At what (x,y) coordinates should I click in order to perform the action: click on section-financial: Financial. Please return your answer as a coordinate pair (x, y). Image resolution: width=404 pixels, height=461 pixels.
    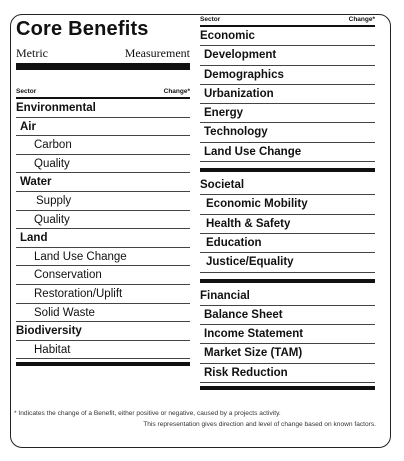
    Looking at the image, I should click on (287, 296).